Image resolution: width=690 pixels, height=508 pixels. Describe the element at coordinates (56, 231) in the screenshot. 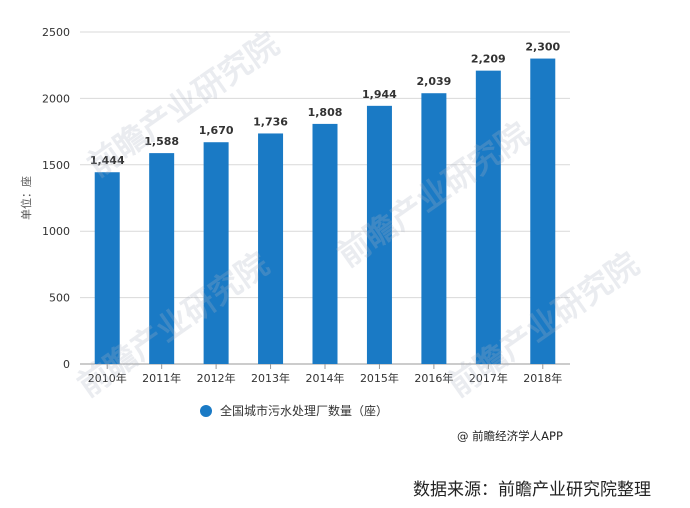

I see `y-tick-label: 1000` at that location.